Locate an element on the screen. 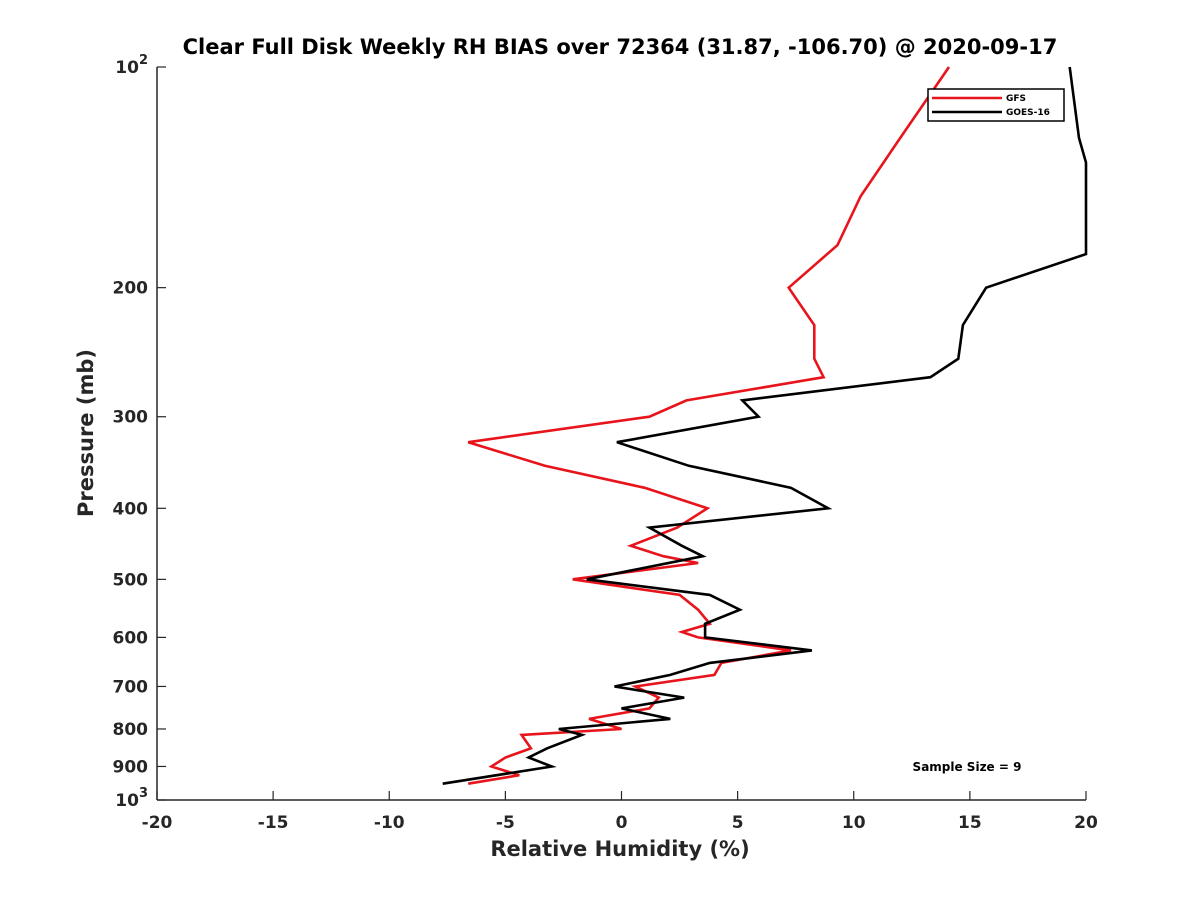 This screenshot has height=900, width=1200. y-tick-label: 500 is located at coordinates (131, 580).